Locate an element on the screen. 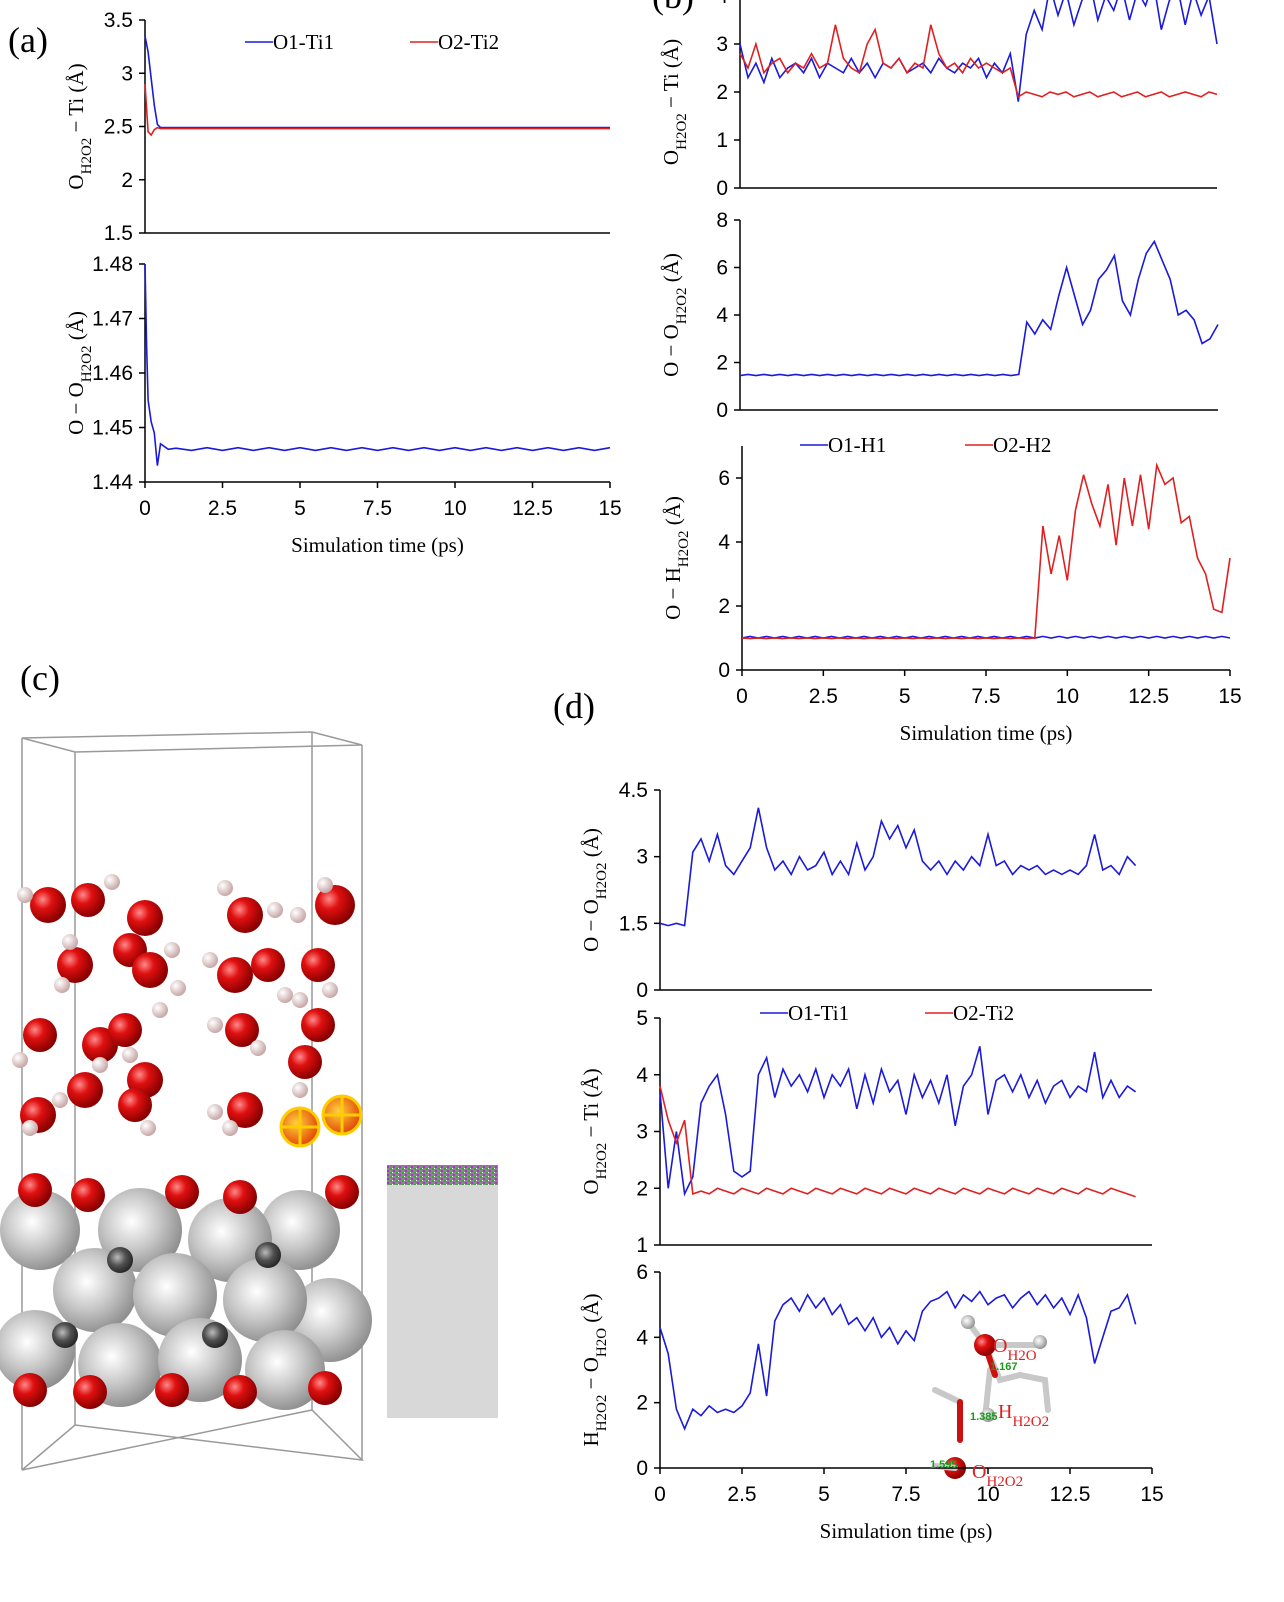 This screenshot has width=1284, height=1602. label-part: 1.595 is located at coordinates (944, 1465).